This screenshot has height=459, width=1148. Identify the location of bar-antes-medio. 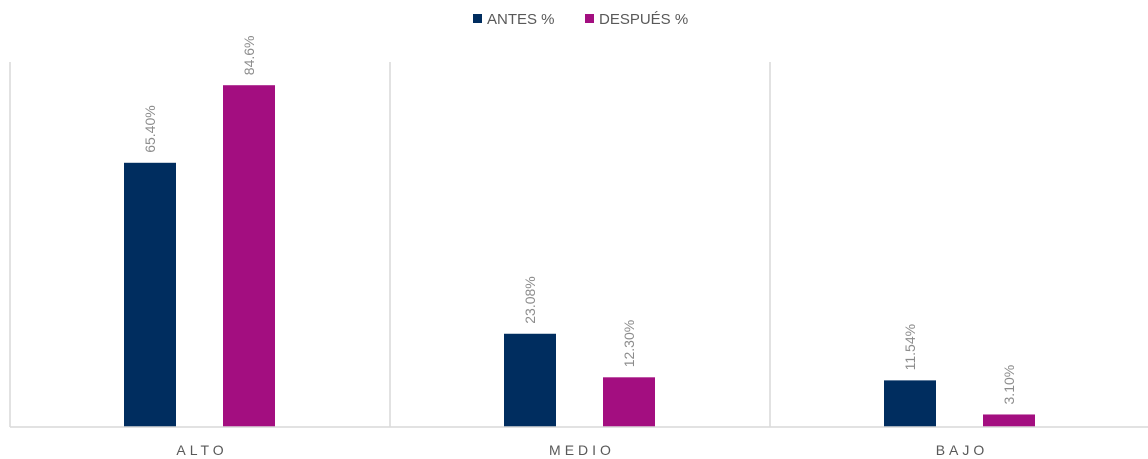
(530, 380).